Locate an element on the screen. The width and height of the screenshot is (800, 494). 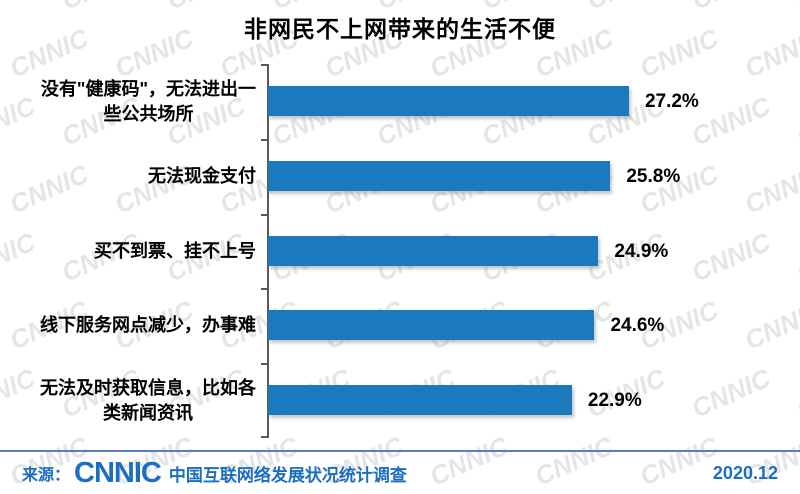
category-label: 没有"健康码"，无法进出一 些公共场所 is located at coordinates (148, 101).